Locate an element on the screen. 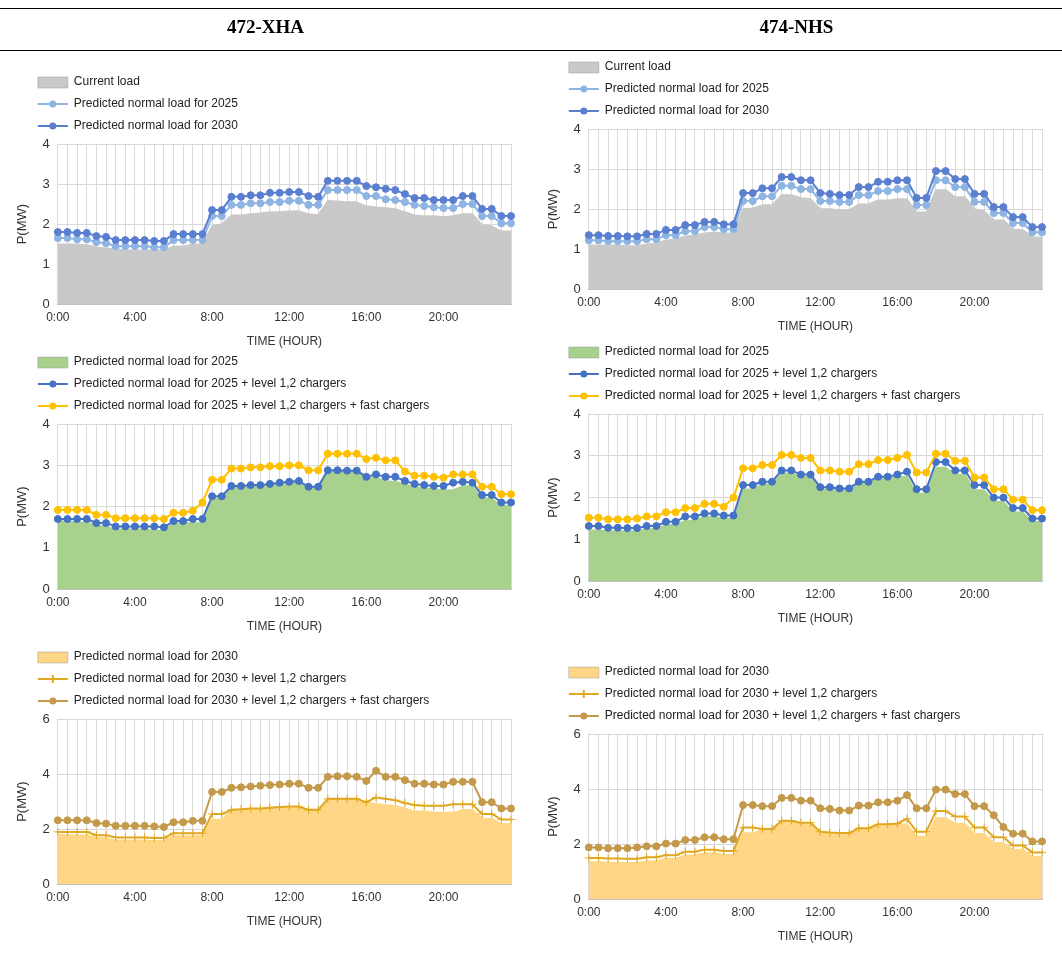 The height and width of the screenshot is (962, 1062). chart-title: 474-NHS is located at coordinates (796, 27).